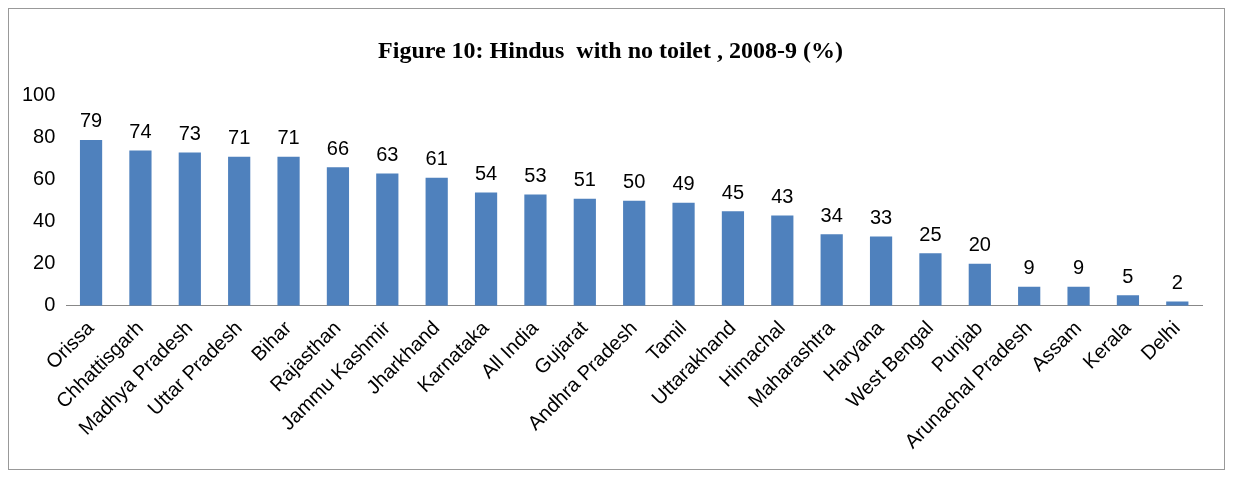  Describe the element at coordinates (44, 220) in the screenshot. I see `y-tick-label: 40` at that location.